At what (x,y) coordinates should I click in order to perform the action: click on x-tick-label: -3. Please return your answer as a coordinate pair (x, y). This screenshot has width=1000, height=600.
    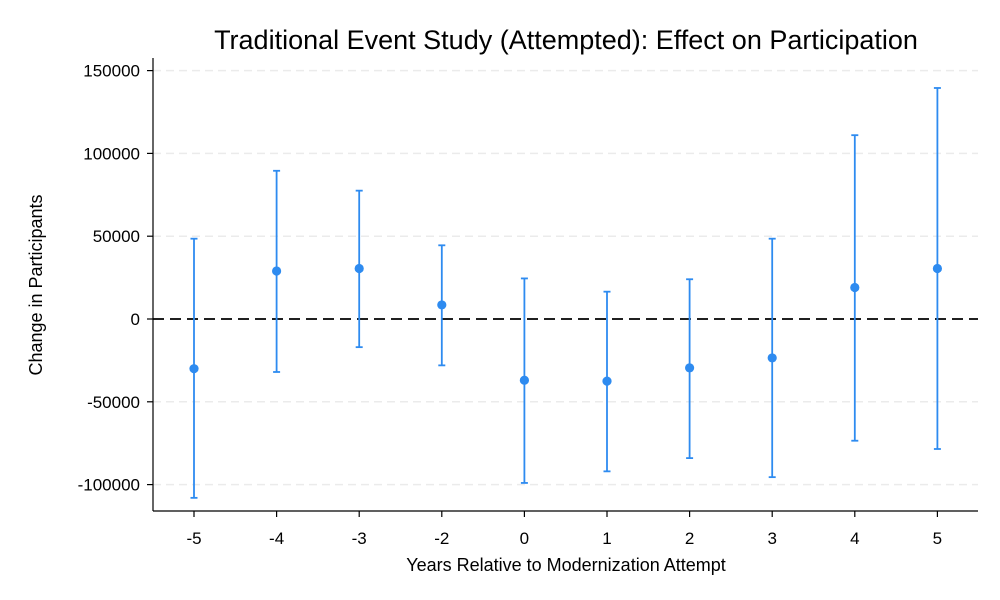
    Looking at the image, I should click on (359, 538).